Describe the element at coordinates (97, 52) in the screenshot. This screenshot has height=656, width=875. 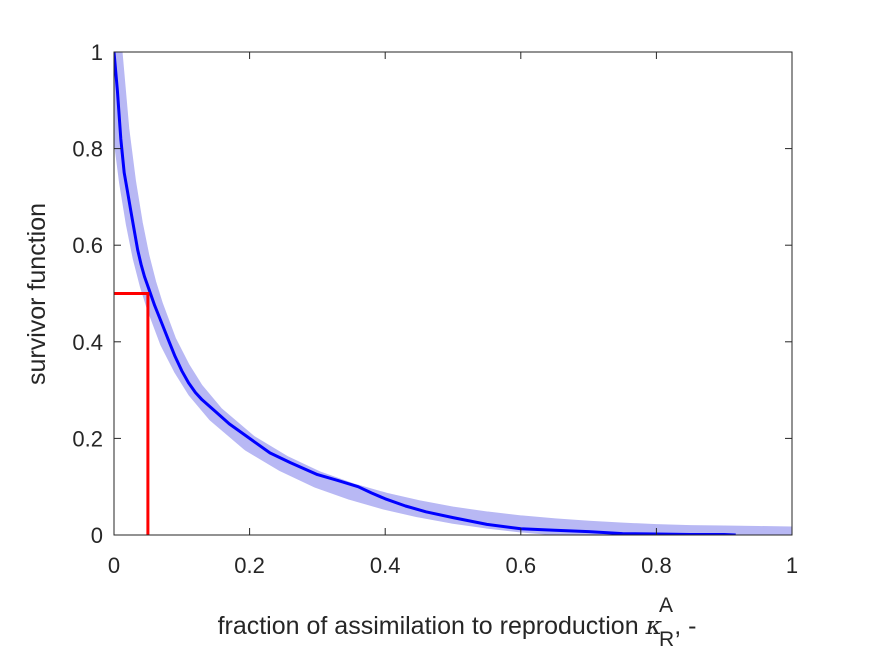
I see `y-tick-label: 1` at that location.